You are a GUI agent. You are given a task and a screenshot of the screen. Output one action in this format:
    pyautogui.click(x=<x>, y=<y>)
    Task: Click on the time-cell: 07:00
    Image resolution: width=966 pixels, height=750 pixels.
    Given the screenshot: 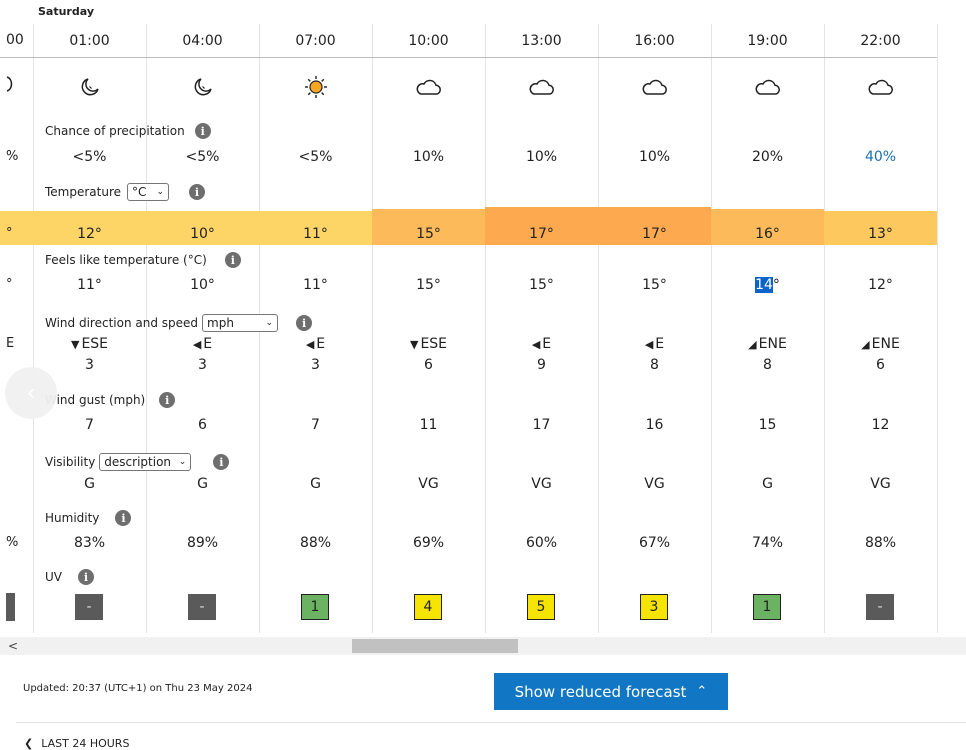 What is the action you would take?
    pyautogui.click(x=315, y=41)
    